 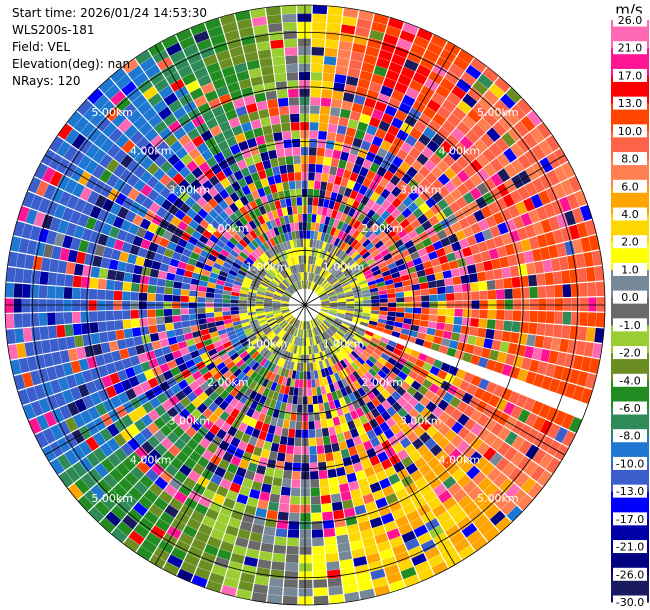 I want to click on range-ring-label: 2.00km, so click(x=228, y=228).